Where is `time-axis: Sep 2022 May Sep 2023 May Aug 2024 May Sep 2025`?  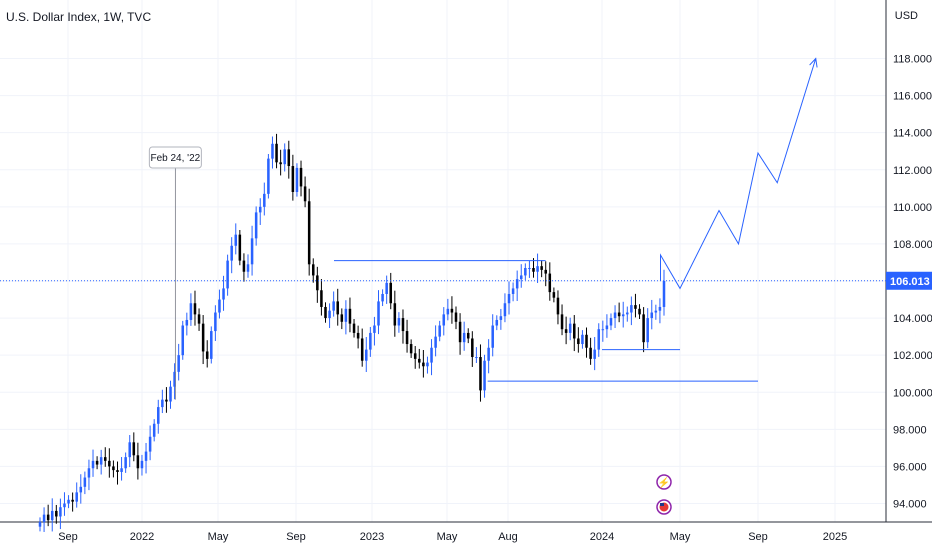
time-axis: Sep 2022 May Sep 2023 May Aug 2024 May Sep 2025 is located at coordinates (452, 537).